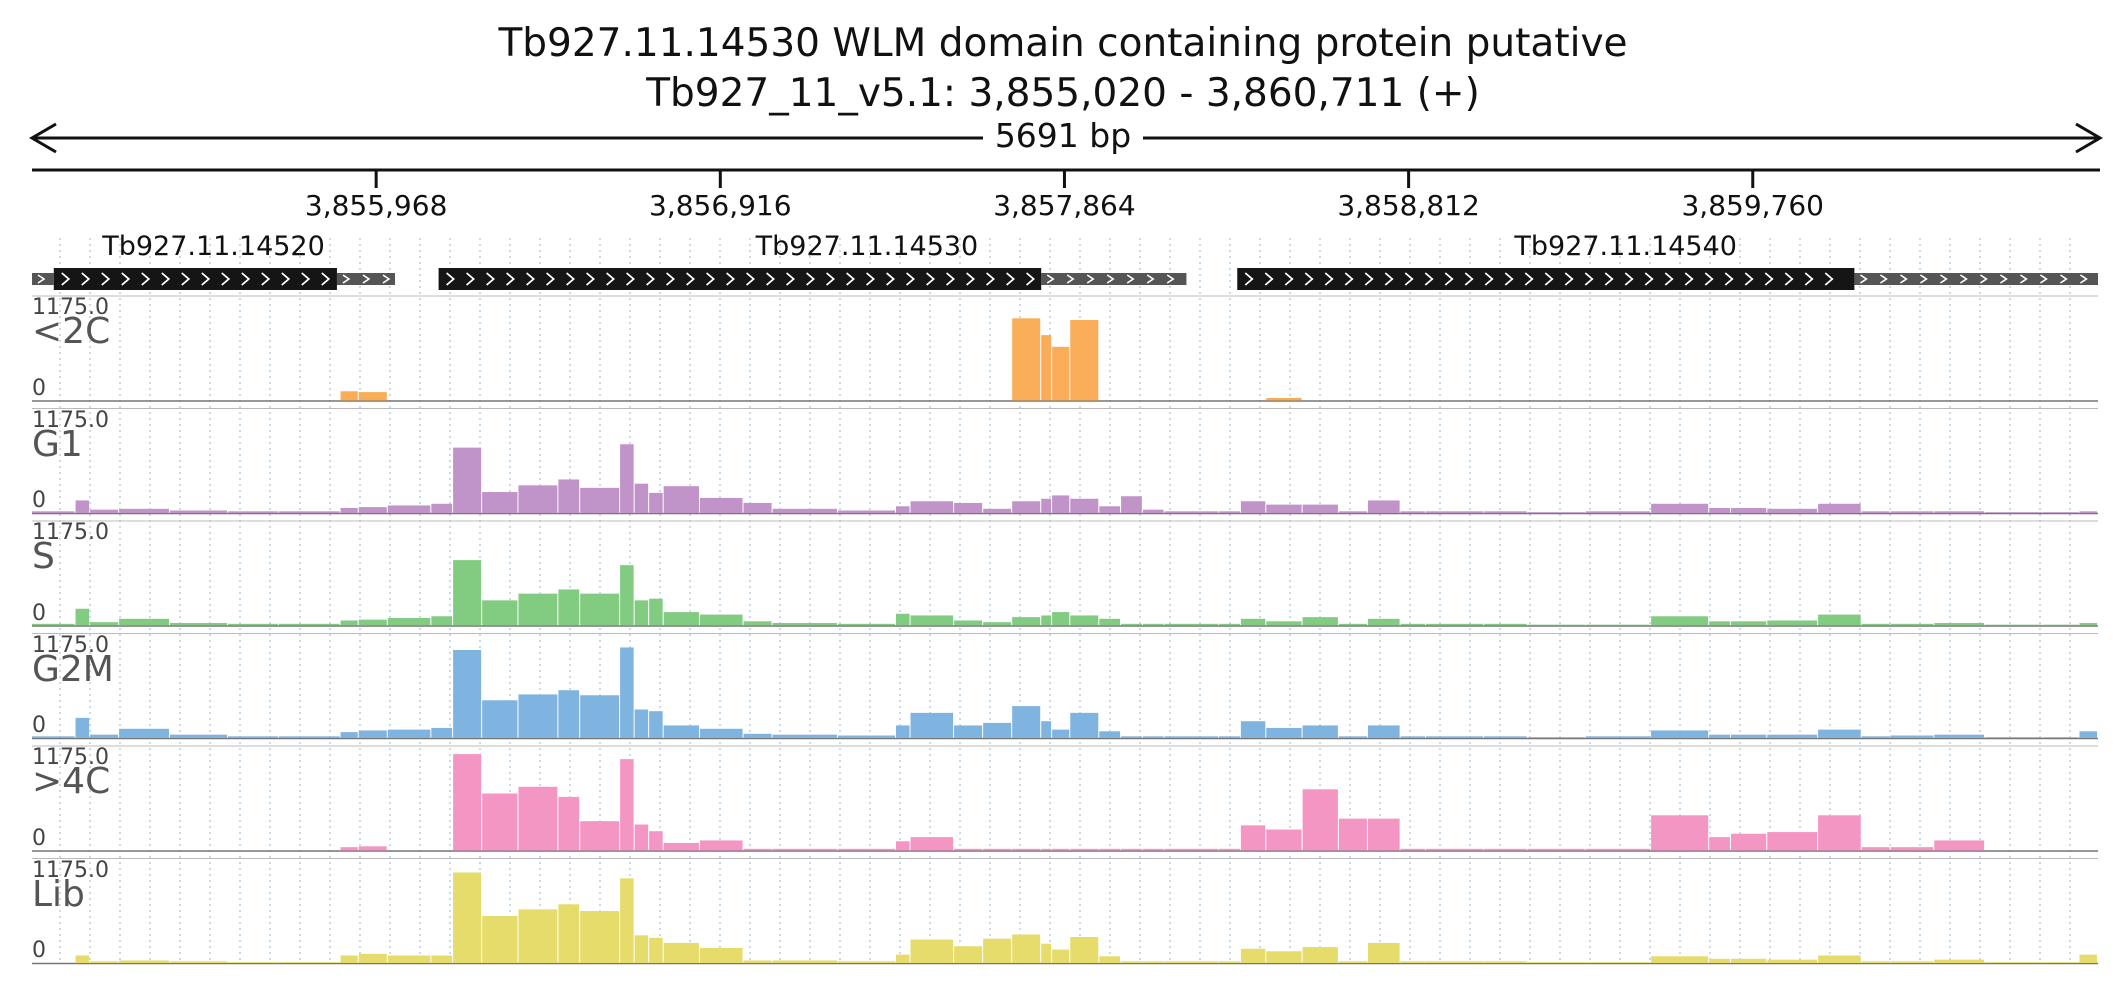  Describe the element at coordinates (1976, 279) in the screenshot. I see `gene-utr` at that location.